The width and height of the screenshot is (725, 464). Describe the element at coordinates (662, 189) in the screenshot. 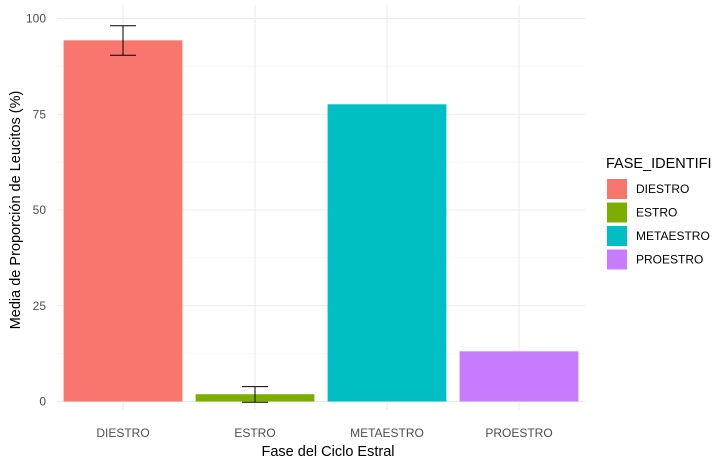

I see `legend-label: DIESTRO` at that location.